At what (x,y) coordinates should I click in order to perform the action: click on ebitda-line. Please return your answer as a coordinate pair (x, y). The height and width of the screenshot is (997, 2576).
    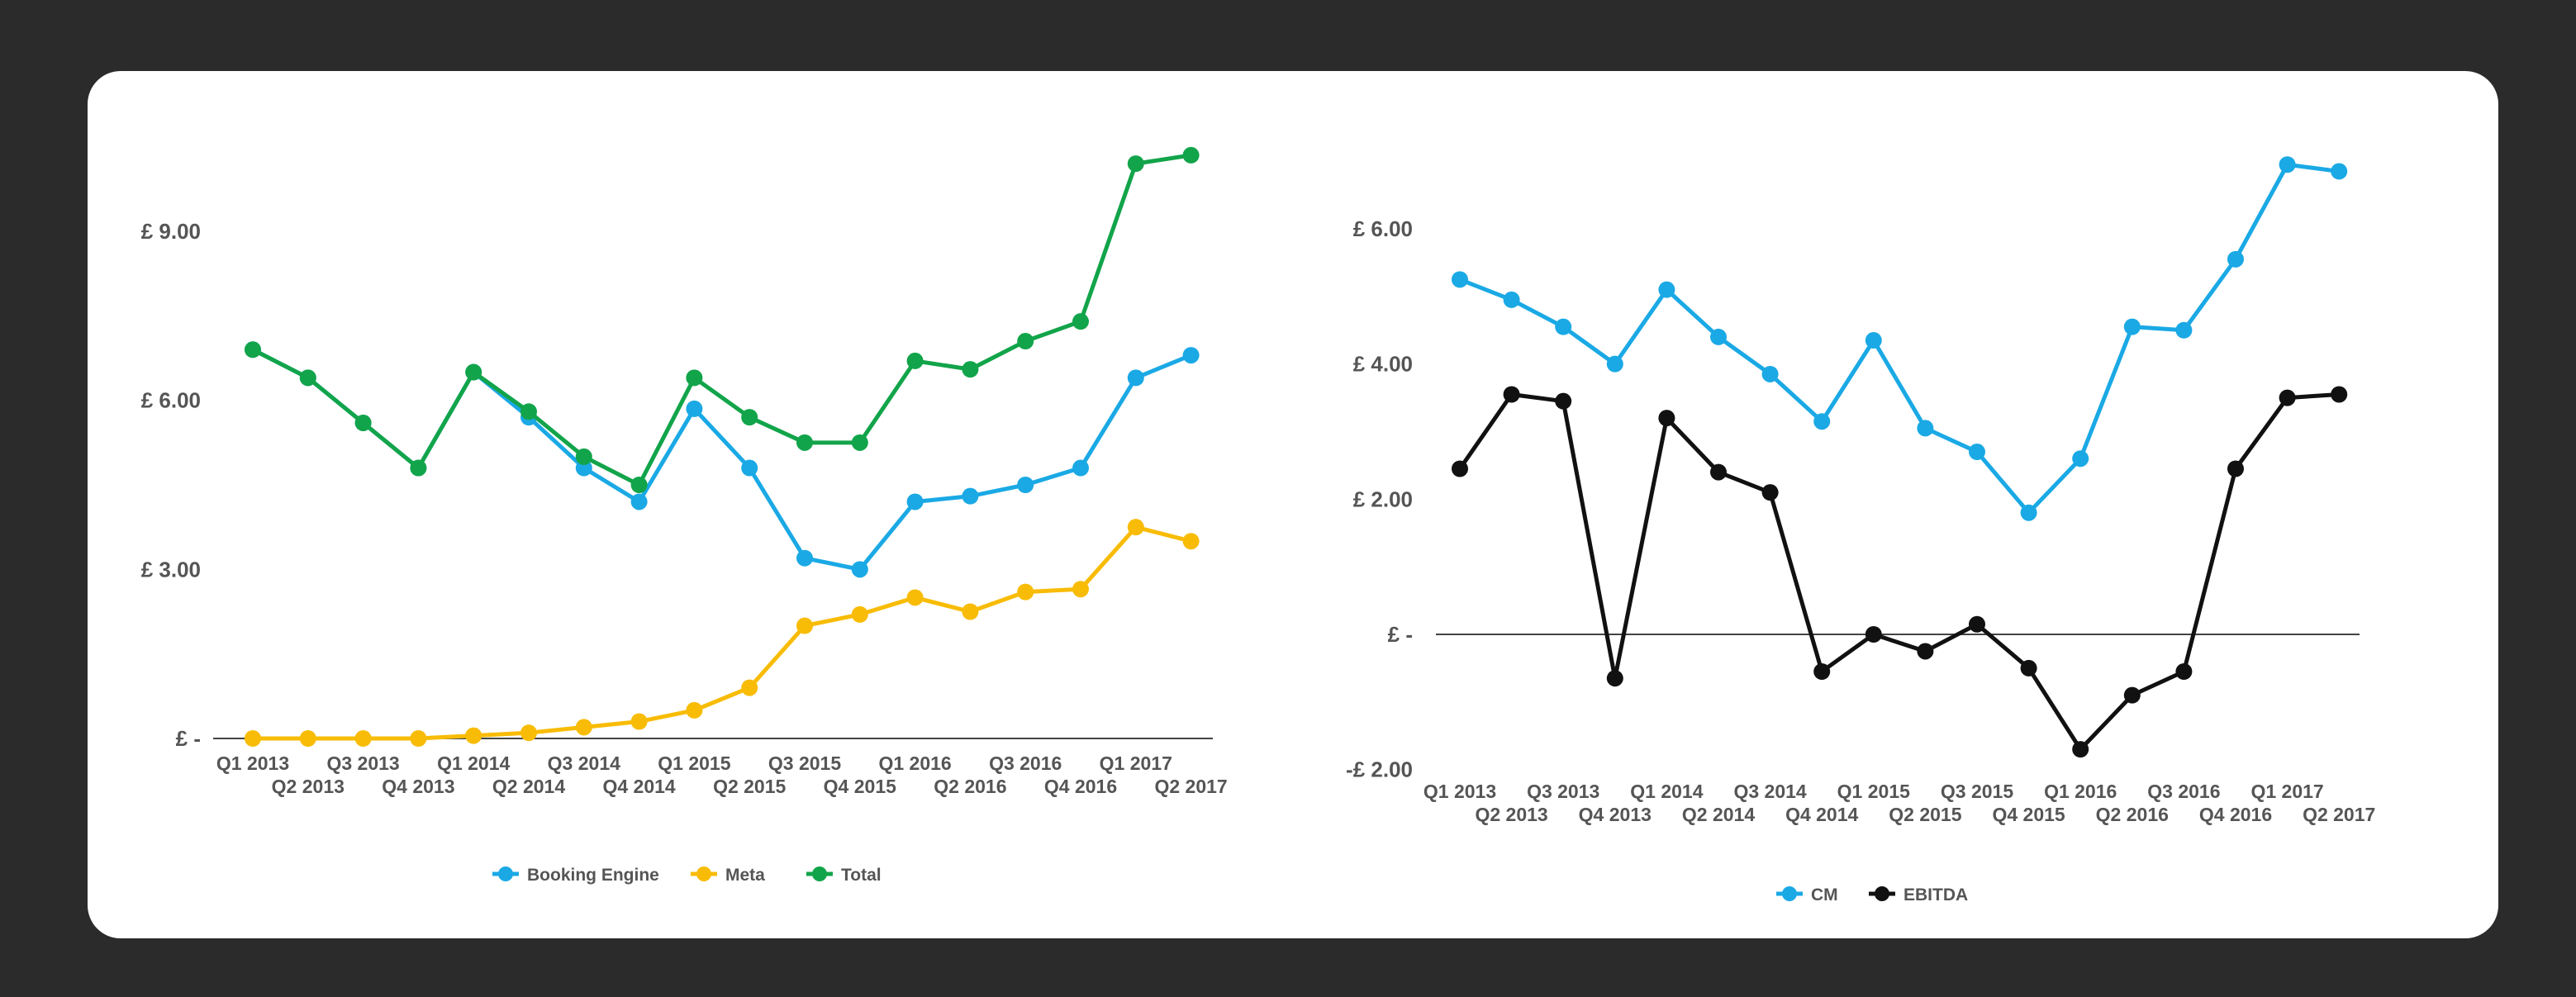
    Looking at the image, I should click on (1898, 572).